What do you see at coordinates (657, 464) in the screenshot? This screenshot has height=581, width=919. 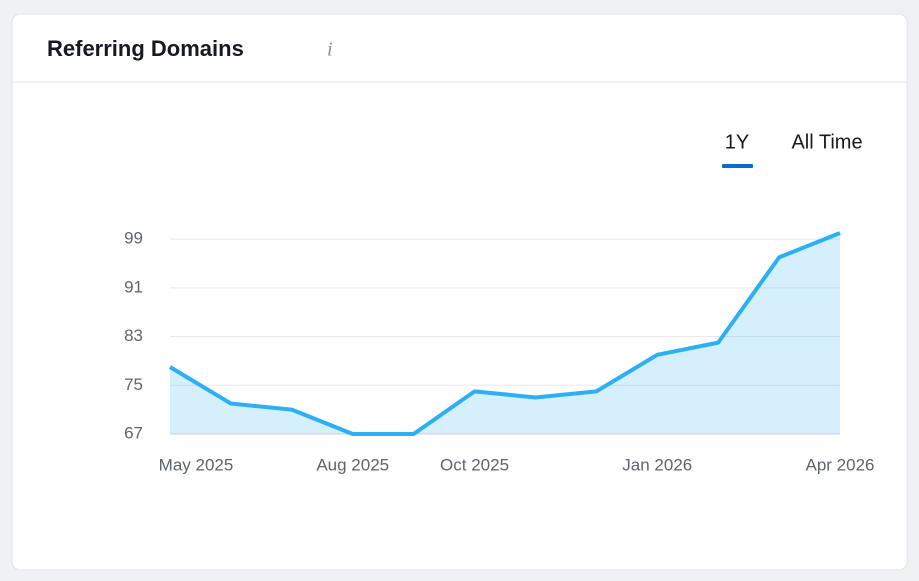 I see `x-tick-label: Jan 2026` at bounding box center [657, 464].